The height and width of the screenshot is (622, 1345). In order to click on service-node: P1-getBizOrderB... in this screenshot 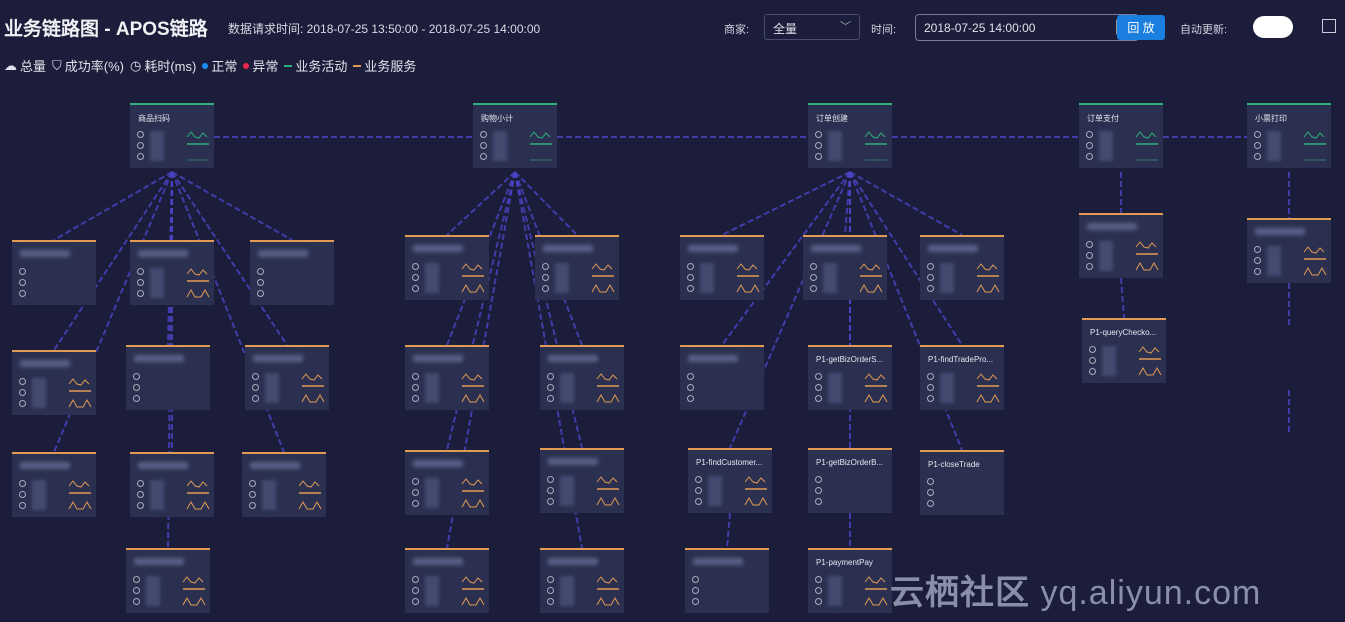, I will do `click(850, 480)`.